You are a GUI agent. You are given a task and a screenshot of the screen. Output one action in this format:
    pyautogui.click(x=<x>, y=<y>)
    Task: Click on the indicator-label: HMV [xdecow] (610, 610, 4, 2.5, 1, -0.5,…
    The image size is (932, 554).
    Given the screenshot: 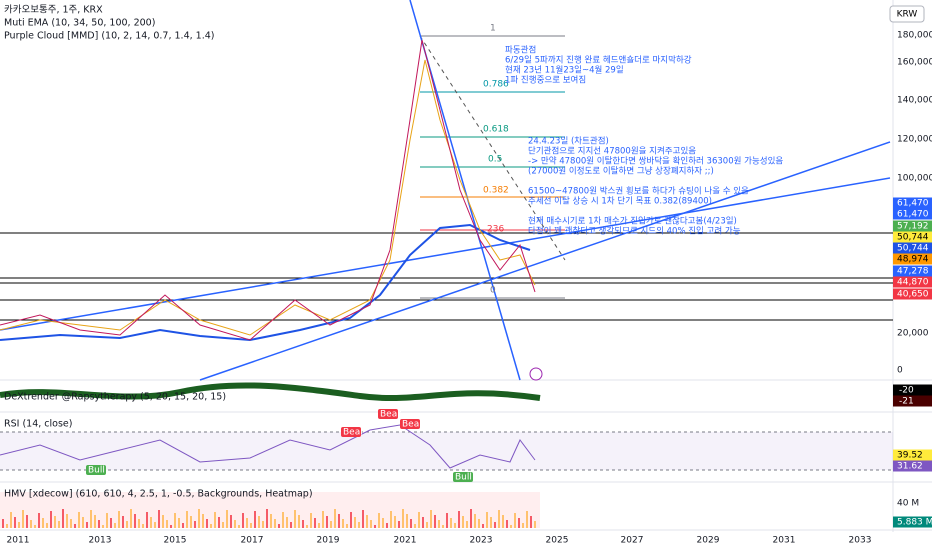 What is the action you would take?
    pyautogui.click(x=158, y=494)
    